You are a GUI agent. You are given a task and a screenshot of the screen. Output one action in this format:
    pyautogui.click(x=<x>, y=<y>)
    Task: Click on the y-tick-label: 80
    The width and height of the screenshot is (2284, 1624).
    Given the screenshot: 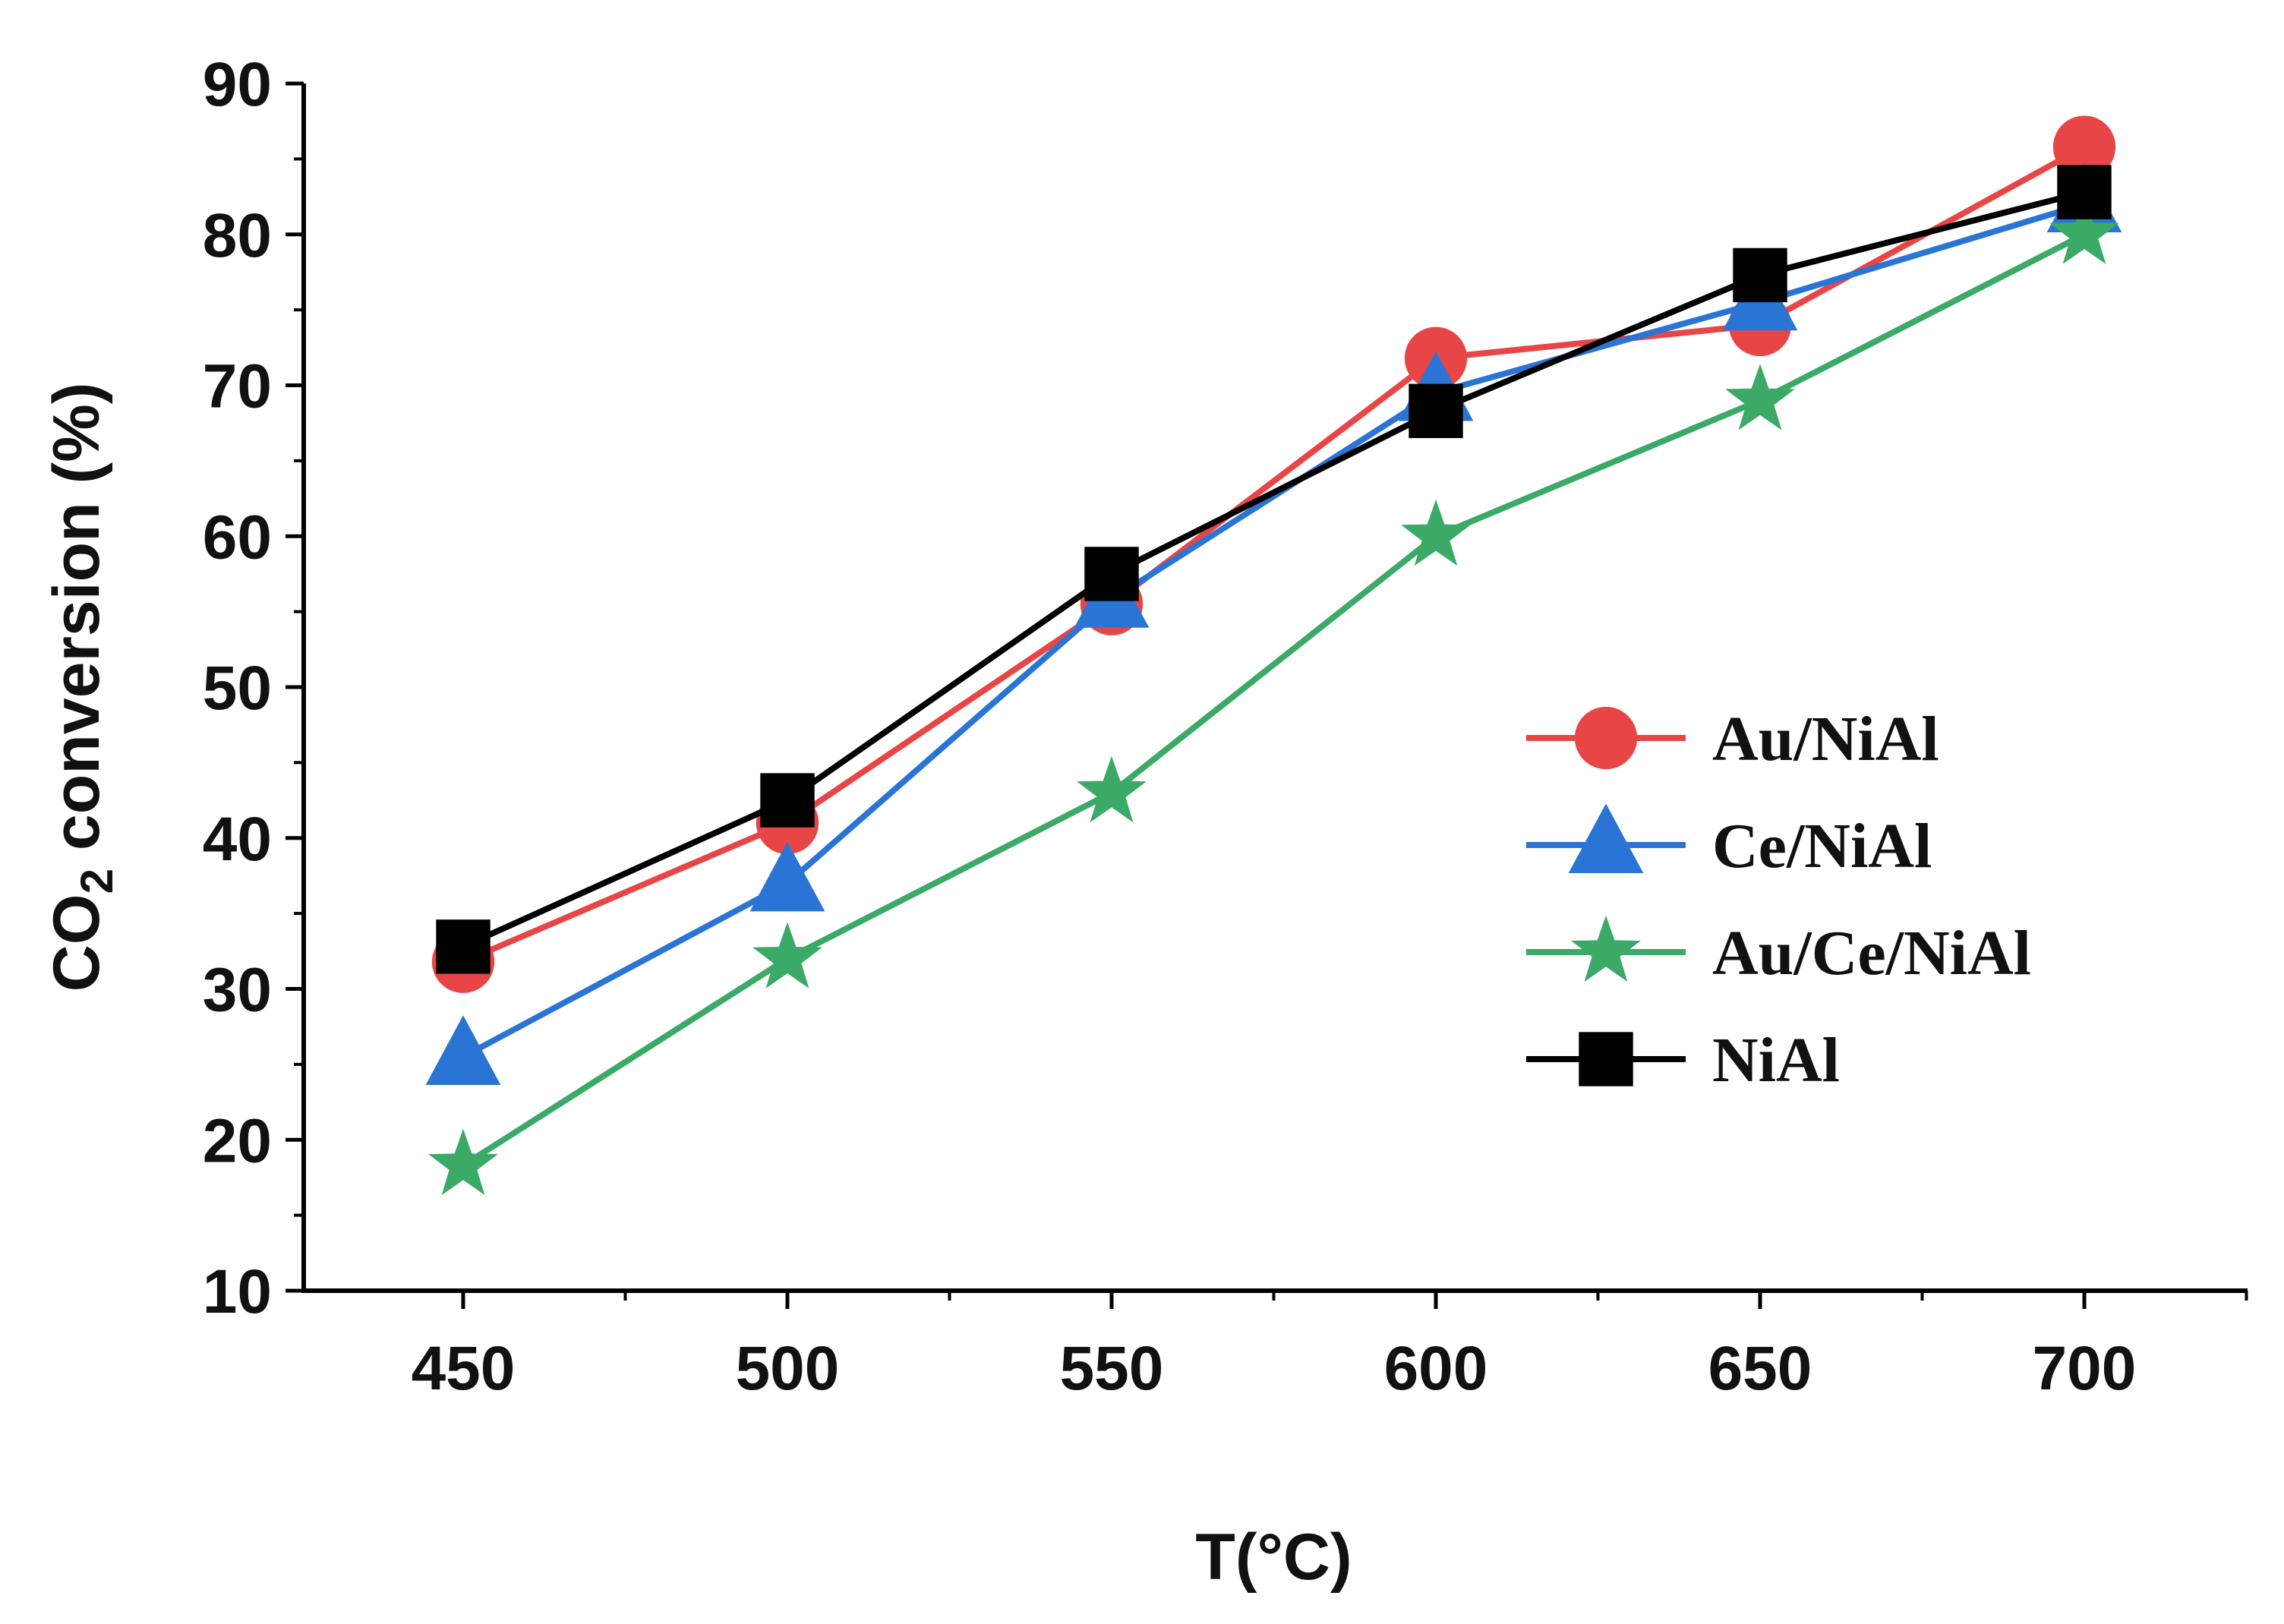 What is the action you would take?
    pyautogui.click(x=237, y=236)
    